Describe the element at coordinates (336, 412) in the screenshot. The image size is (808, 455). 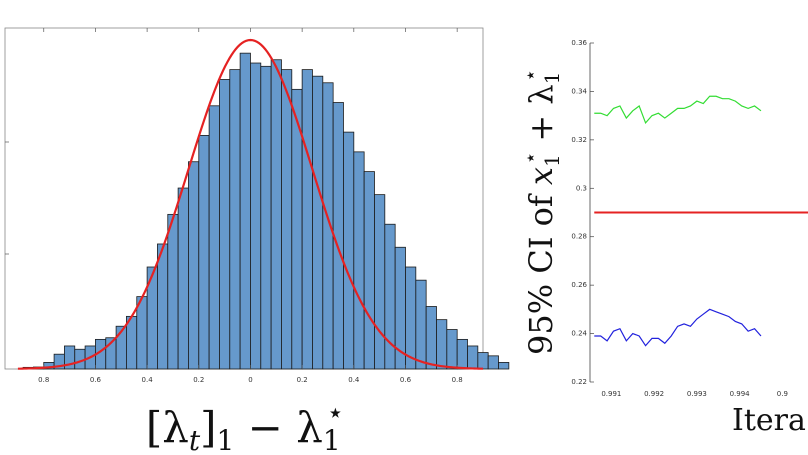
I see `xlabel-star: ⋆` at that location.